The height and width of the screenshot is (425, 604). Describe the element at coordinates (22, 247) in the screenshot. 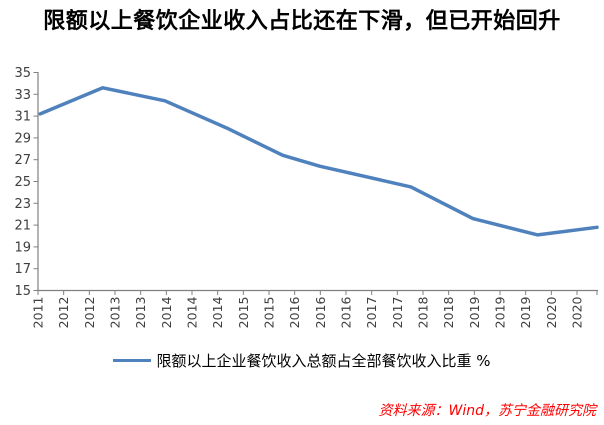

I see `y-axis-label: 19` at that location.